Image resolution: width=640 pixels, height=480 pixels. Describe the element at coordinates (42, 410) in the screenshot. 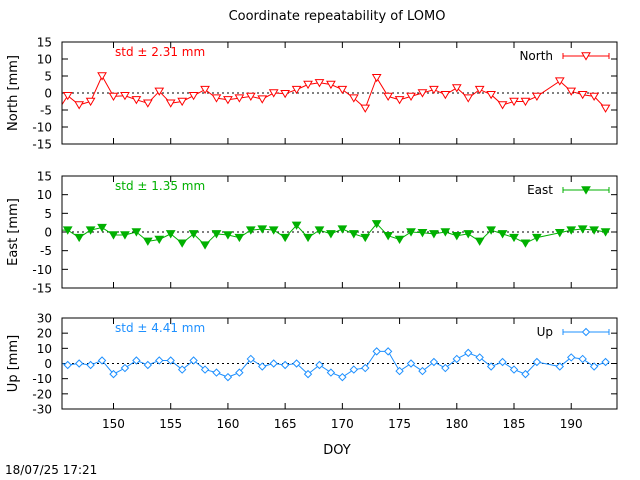

I see `y-tick-label: -30` at that location.